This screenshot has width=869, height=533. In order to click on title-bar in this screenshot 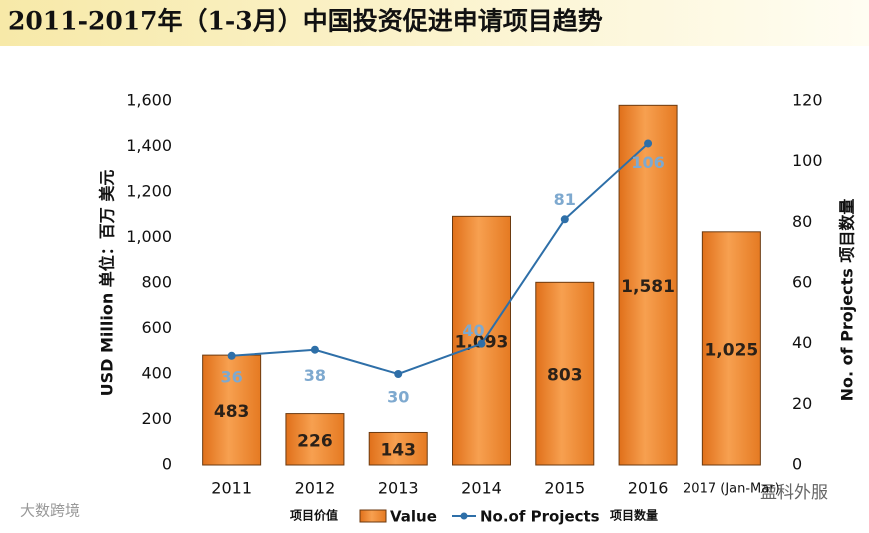, I will do `click(434, 23)`.